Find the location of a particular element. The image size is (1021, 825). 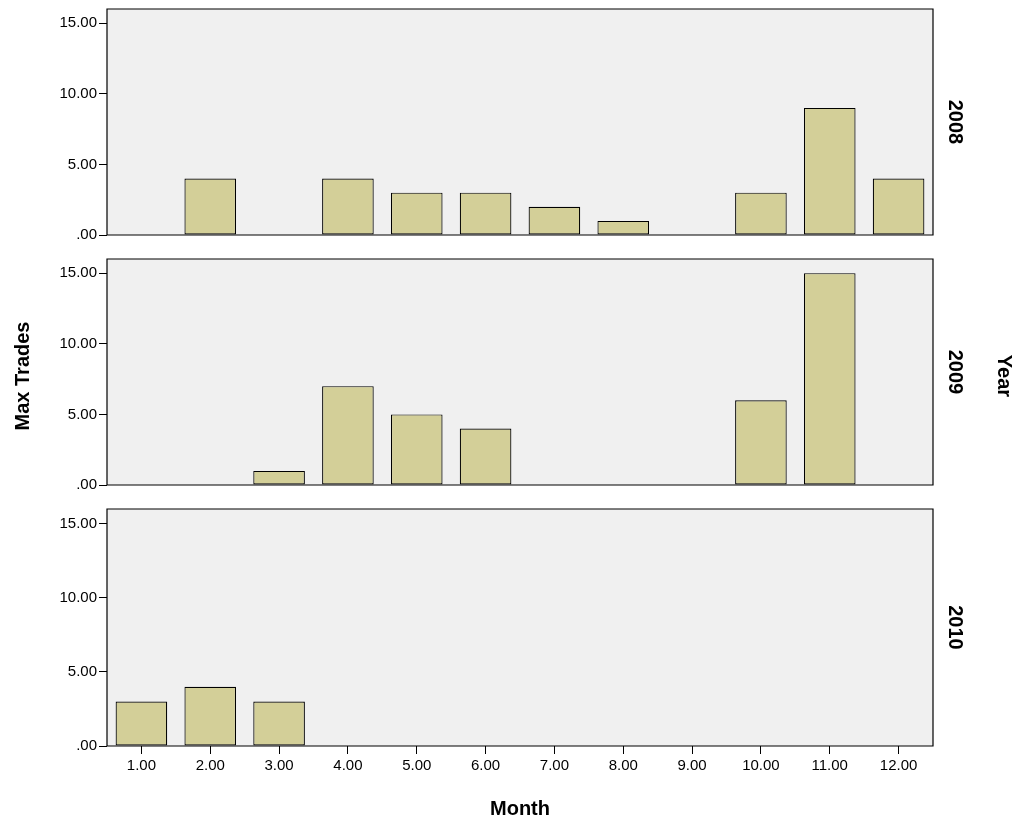

x-tick-label: 11.00 is located at coordinates (829, 765).